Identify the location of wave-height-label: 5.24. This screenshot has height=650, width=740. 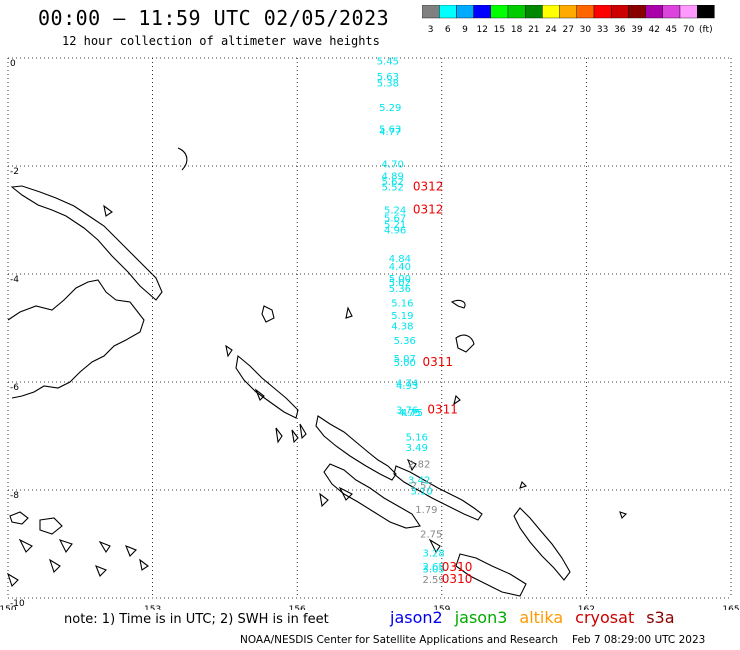
(395, 211).